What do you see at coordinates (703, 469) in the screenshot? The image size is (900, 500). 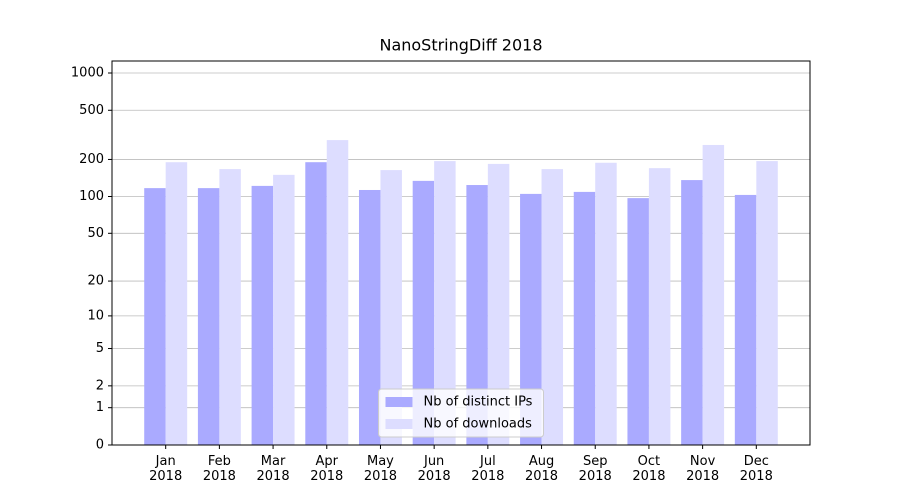 I see `x-tick-label: Nov 2018` at bounding box center [703, 469].